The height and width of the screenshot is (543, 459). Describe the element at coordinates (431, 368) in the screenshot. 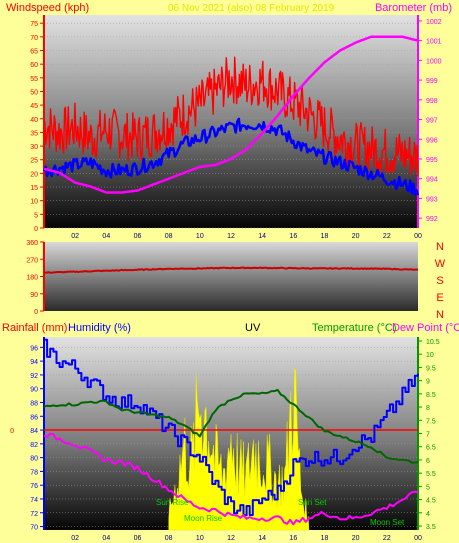

I see `y-tick-label: 9.5` at that location.